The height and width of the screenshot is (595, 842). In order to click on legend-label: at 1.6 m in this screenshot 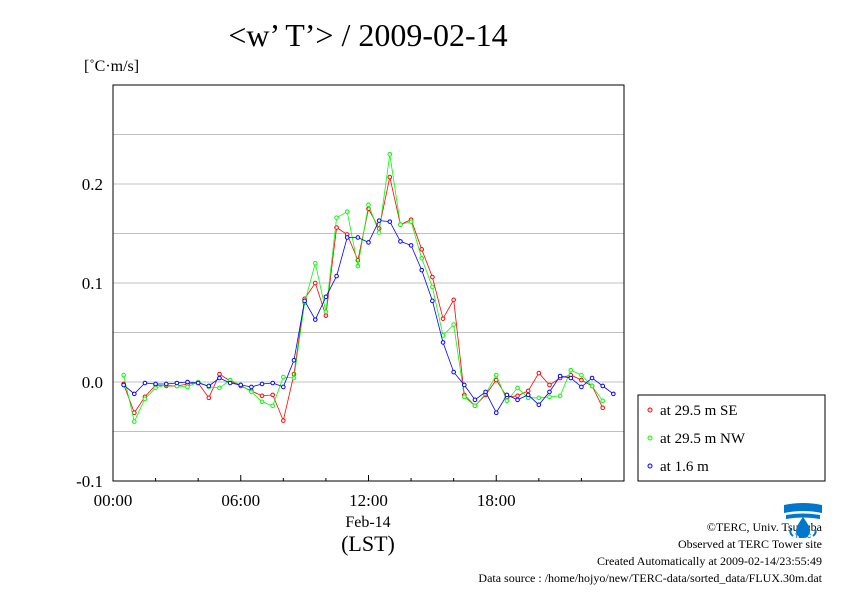, I will do `click(684, 467)`.